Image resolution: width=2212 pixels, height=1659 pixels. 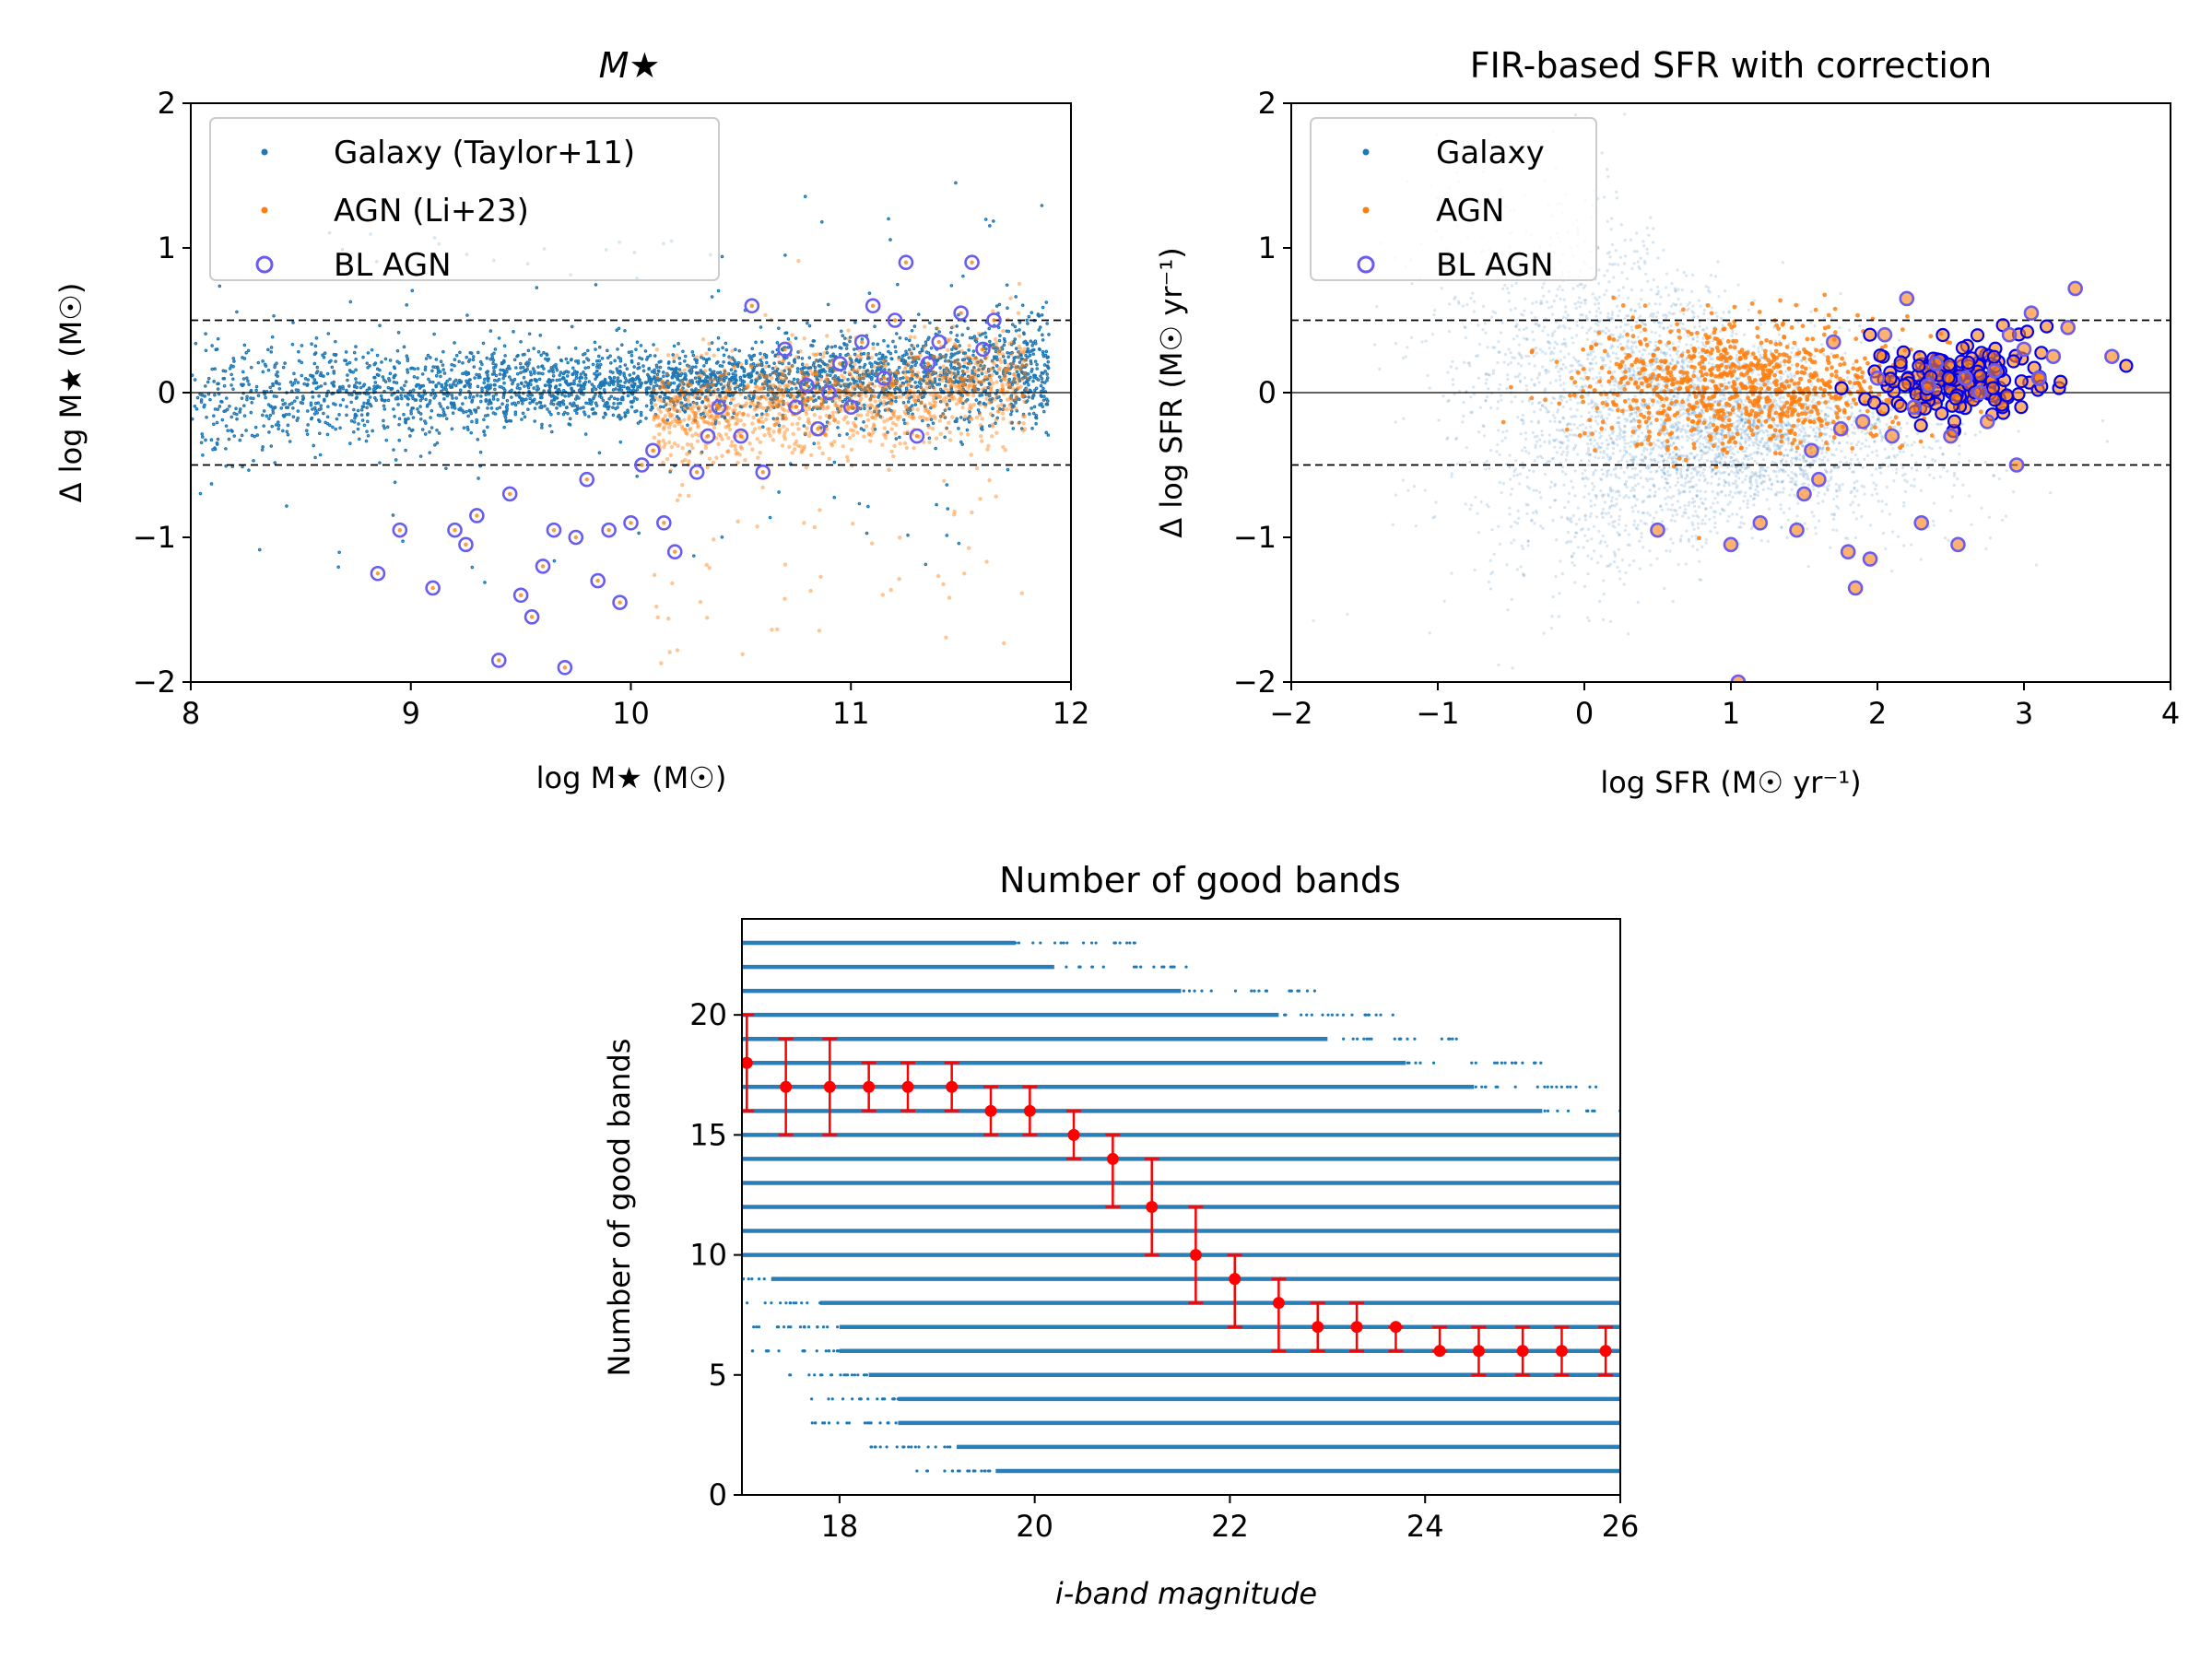 I want to click on bl-agn-center, so click(x=521, y=595).